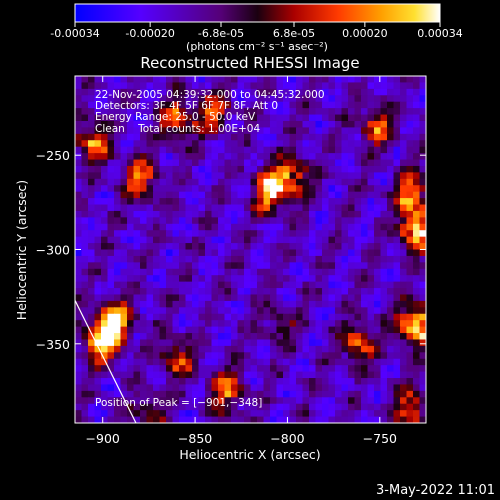  I want to click on colorbar-tick-label: -0.00020, so click(149, 33).